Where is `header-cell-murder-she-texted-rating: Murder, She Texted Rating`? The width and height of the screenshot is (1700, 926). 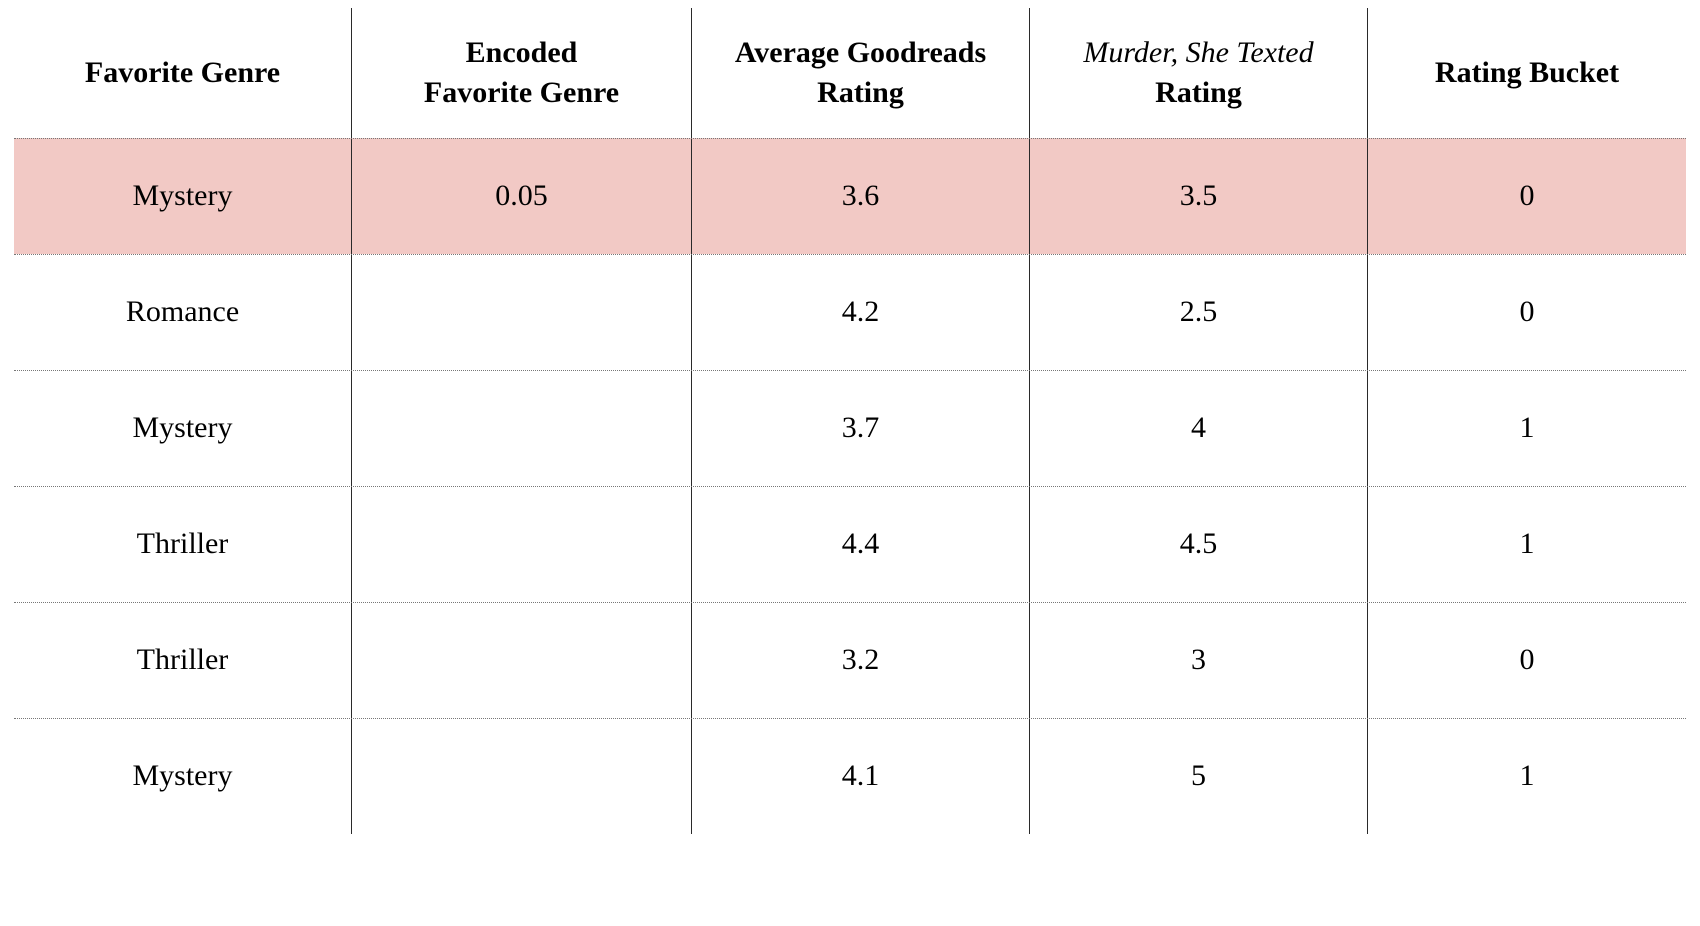 header-cell-murder-she-texted-rating: Murder, She Texted Rating is located at coordinates (1199, 73).